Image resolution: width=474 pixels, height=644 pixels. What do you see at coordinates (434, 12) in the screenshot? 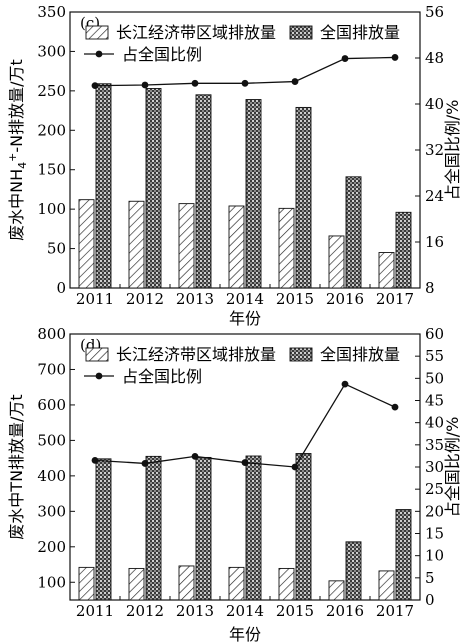
I see `y2-tick-label: 56` at bounding box center [434, 12].